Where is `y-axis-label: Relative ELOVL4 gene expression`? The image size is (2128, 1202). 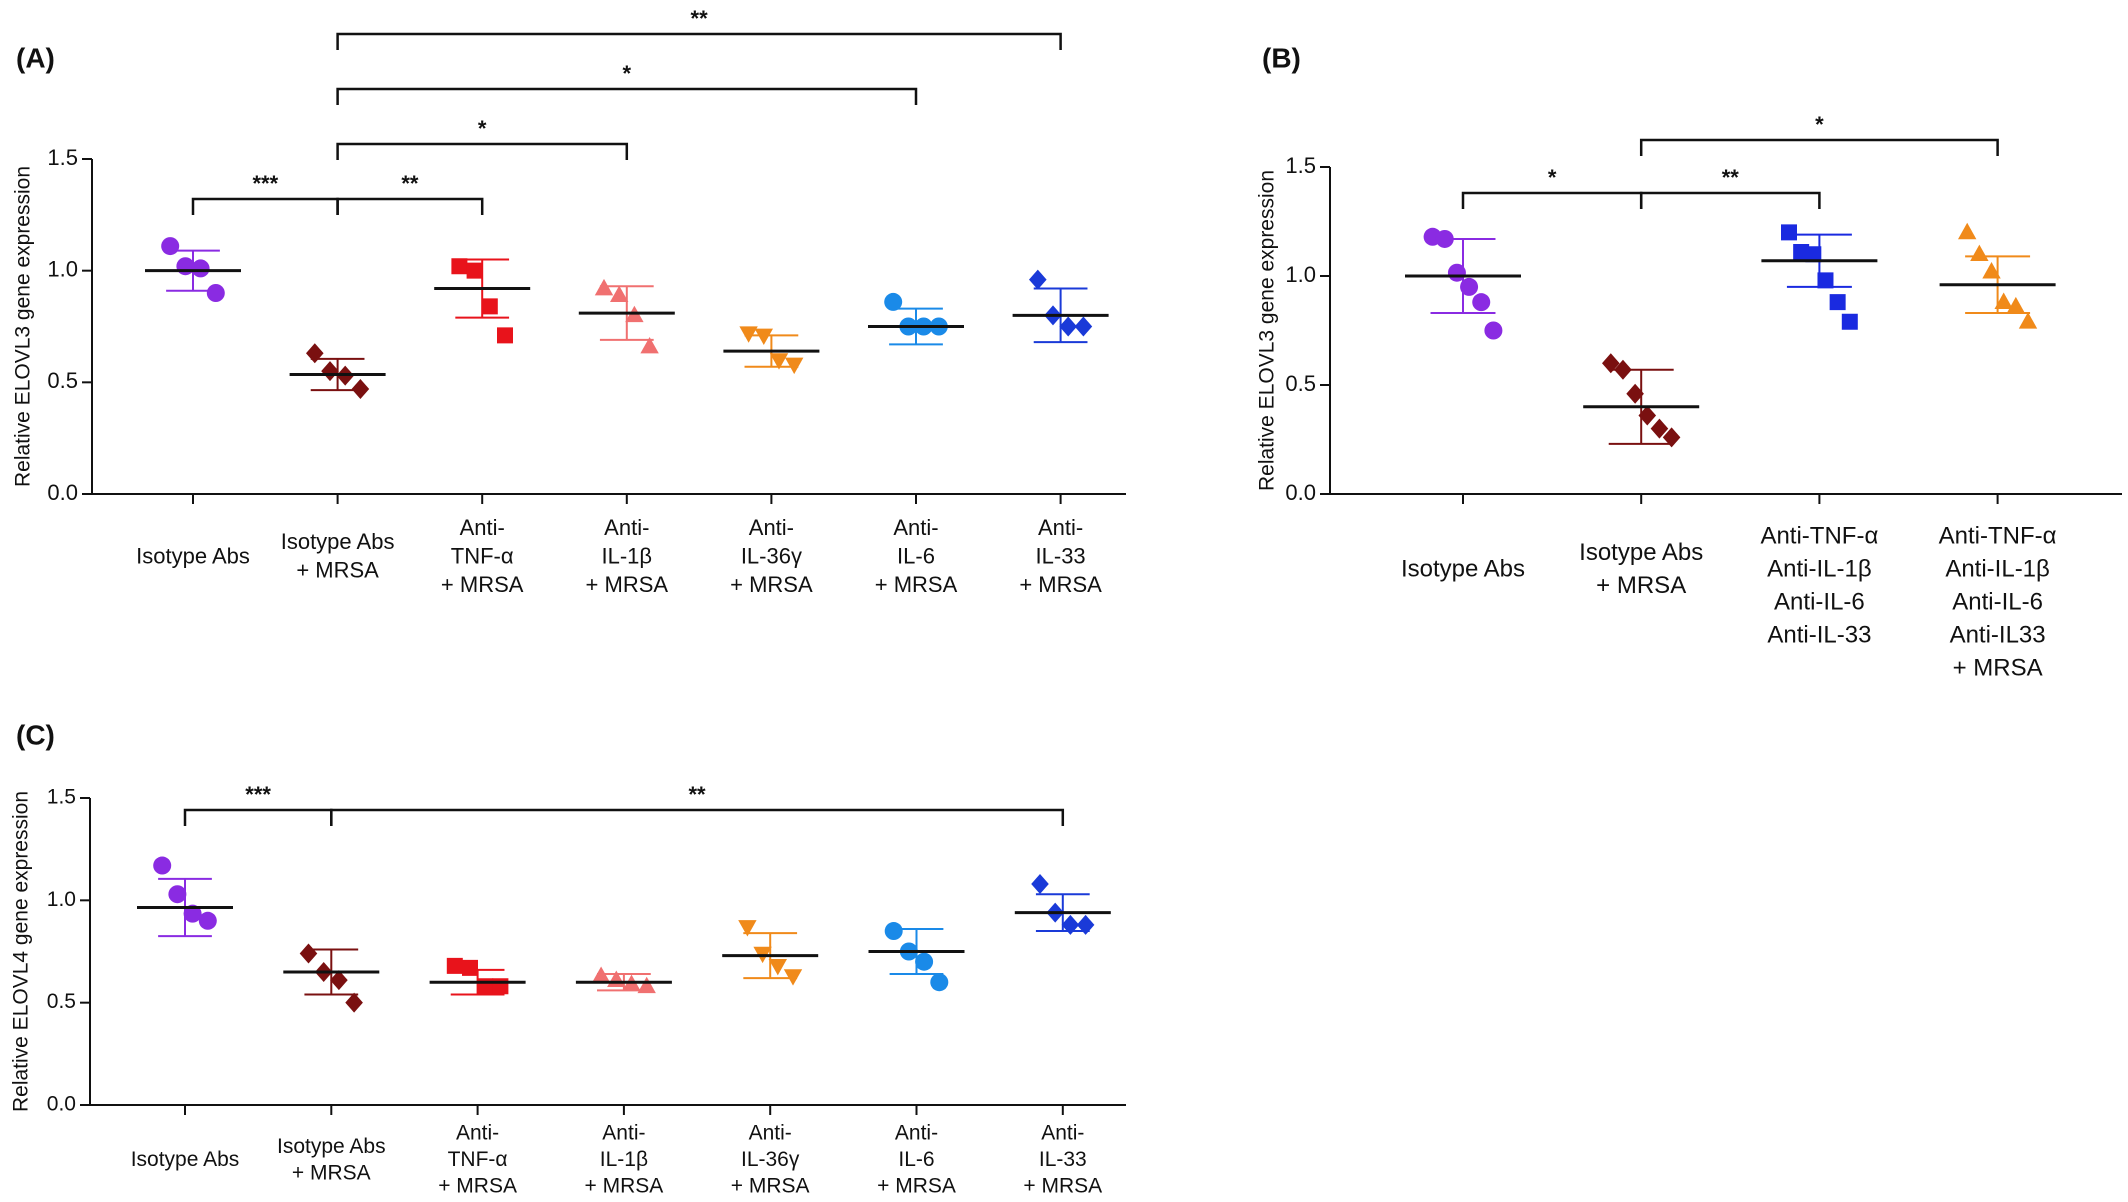 y-axis-label: Relative ELOVL4 gene expression is located at coordinates (21, 951).